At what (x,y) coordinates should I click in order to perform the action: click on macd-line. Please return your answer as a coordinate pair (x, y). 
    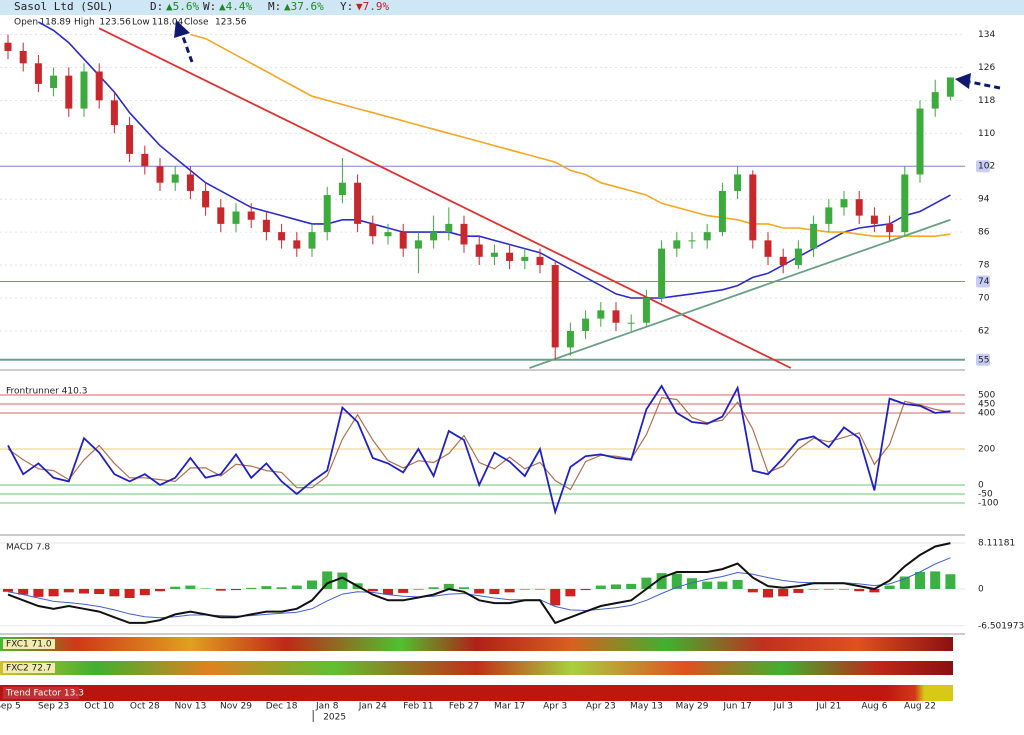
    Looking at the image, I should click on (479, 588).